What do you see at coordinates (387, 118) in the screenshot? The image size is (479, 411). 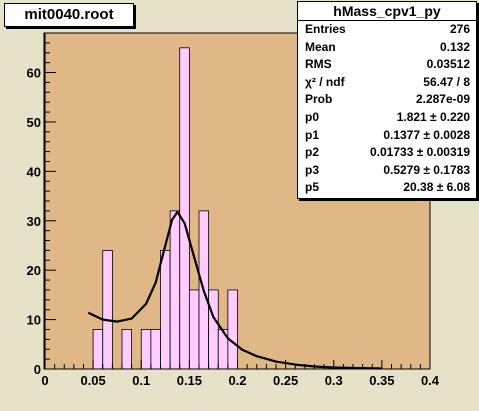 I see `stats-row: p0 1.821 ± 0.220` at bounding box center [387, 118].